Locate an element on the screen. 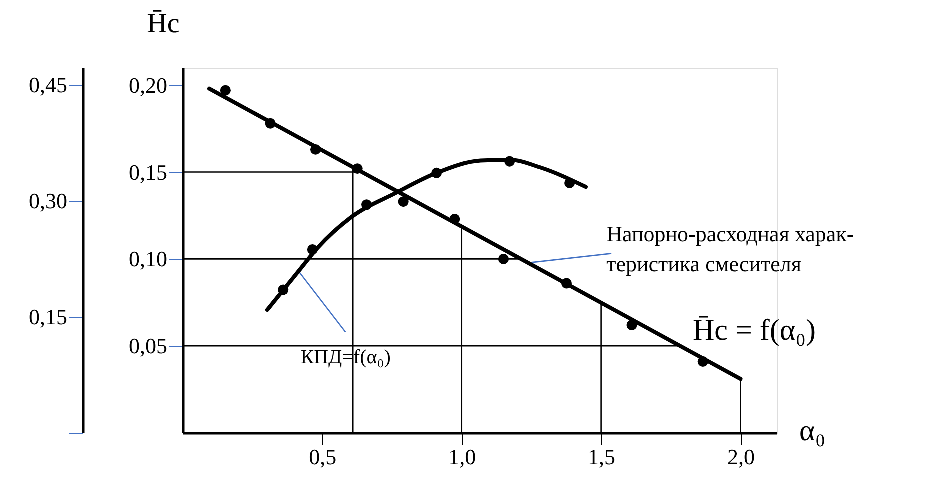 Image resolution: width=943 pixels, height=486 pixels. y2-tick-label: 0,45 is located at coordinates (48, 85).